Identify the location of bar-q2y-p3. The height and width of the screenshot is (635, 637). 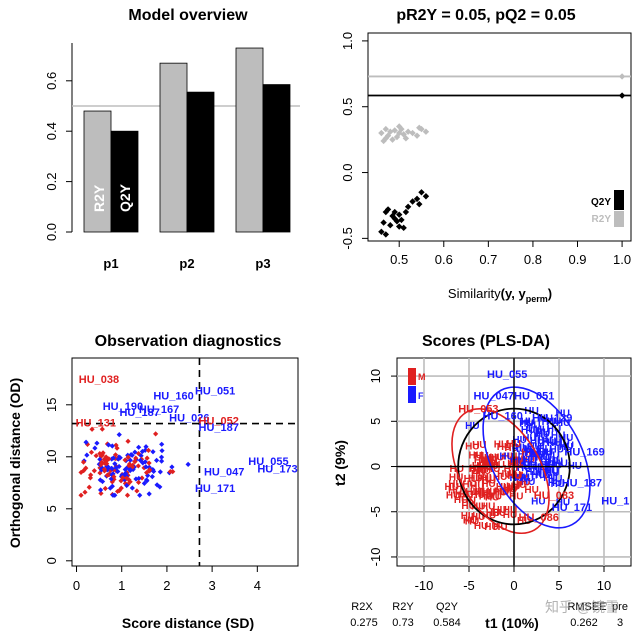
(276, 158).